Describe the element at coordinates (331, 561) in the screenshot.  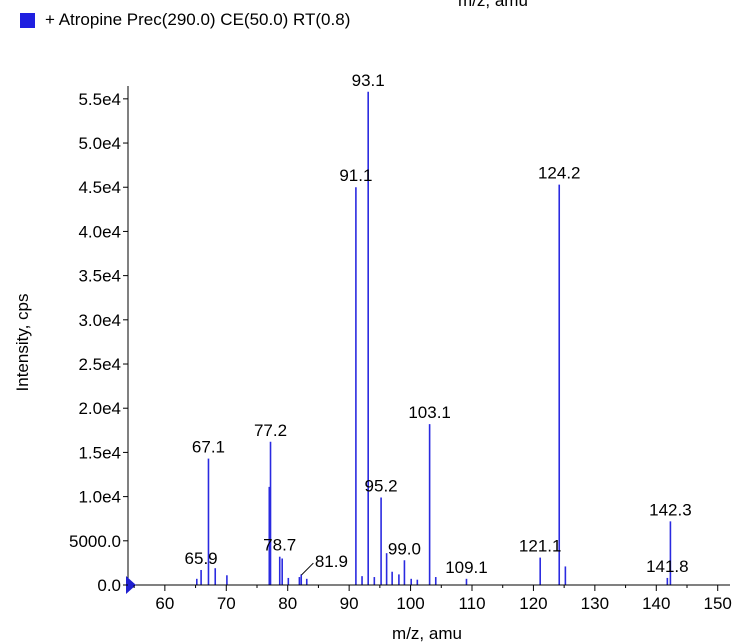
I see `peak-label: 81.9` at that location.